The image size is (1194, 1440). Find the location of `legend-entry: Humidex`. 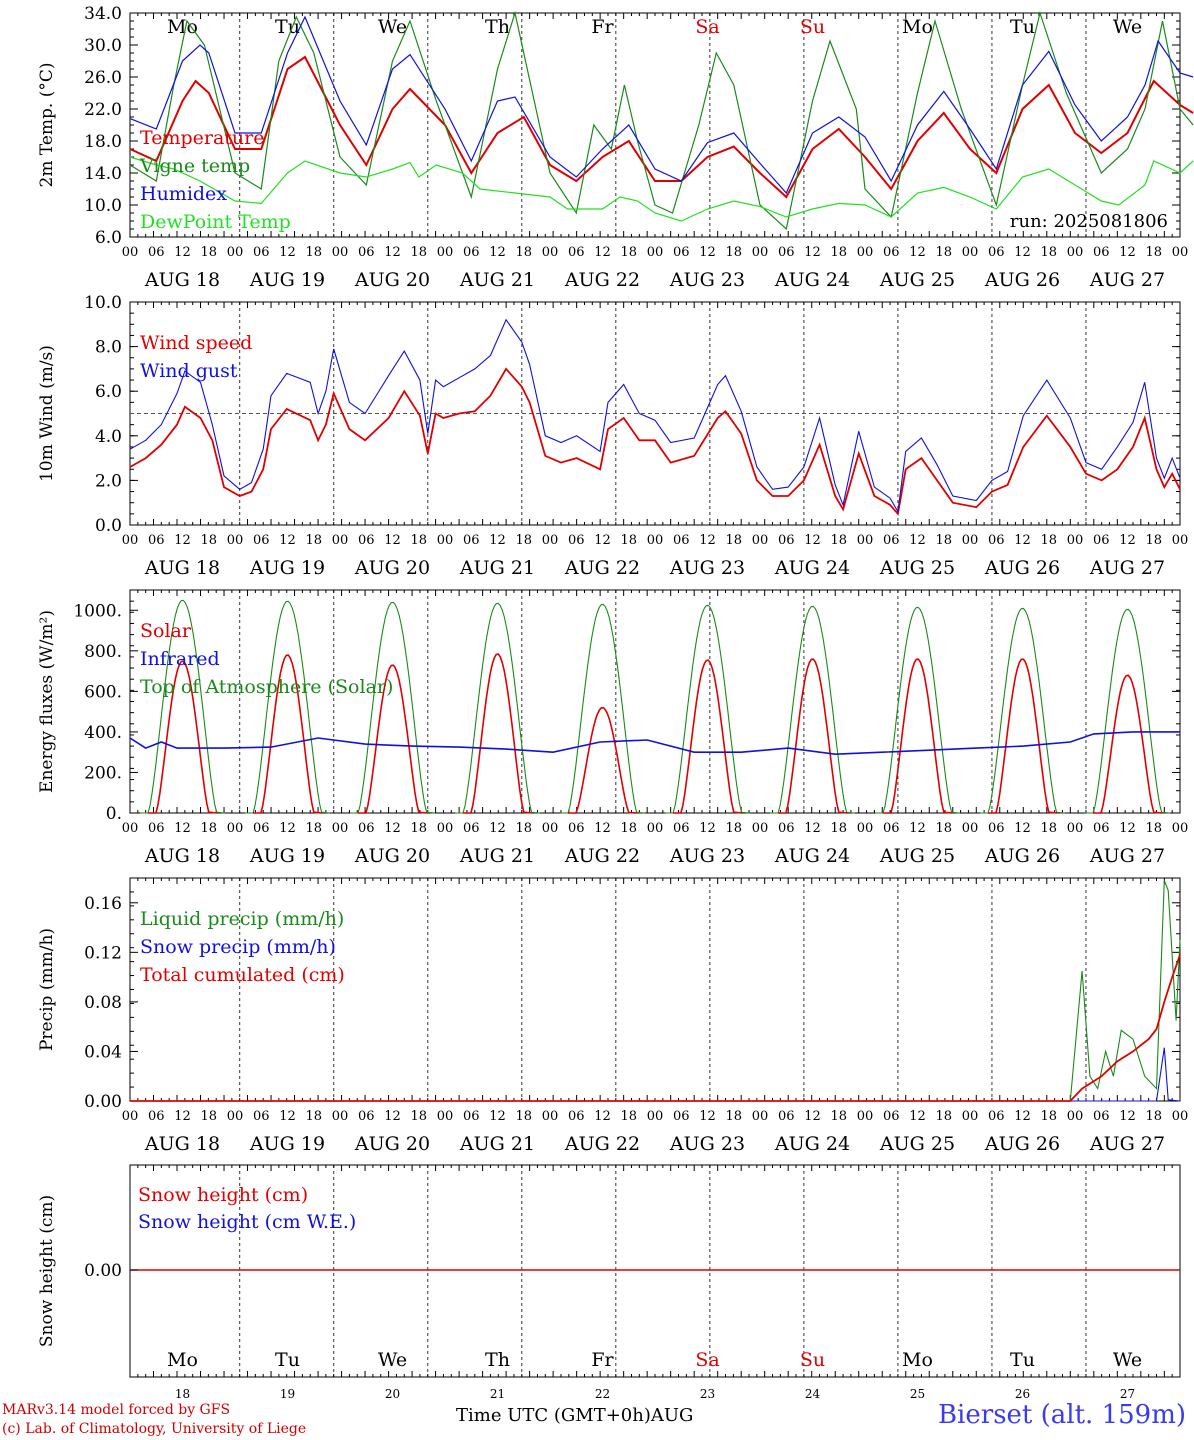

legend-entry: Humidex is located at coordinates (183, 194).